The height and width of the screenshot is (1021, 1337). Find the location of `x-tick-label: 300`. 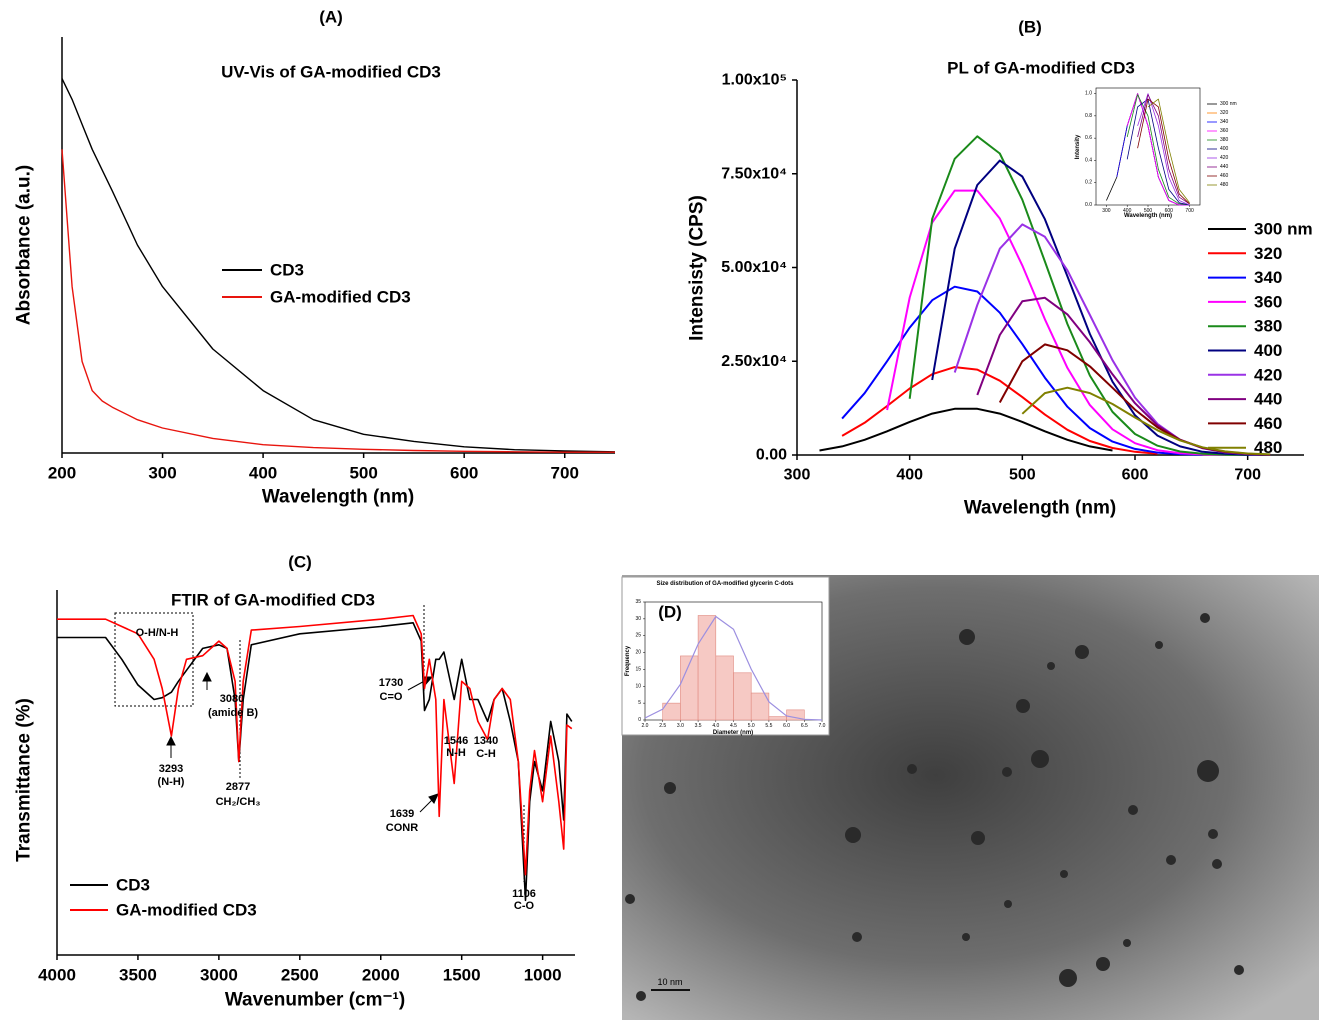

x-tick-label: 300 is located at coordinates (162, 473).